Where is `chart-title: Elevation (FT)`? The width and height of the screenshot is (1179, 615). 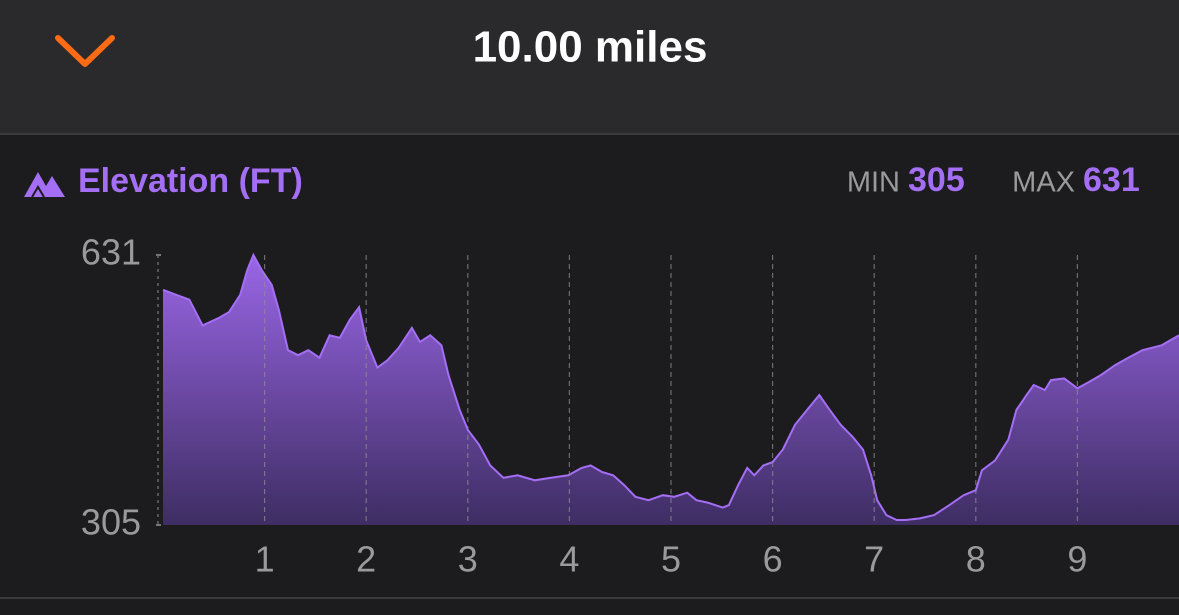 chart-title: Elevation (FT) is located at coordinates (190, 181).